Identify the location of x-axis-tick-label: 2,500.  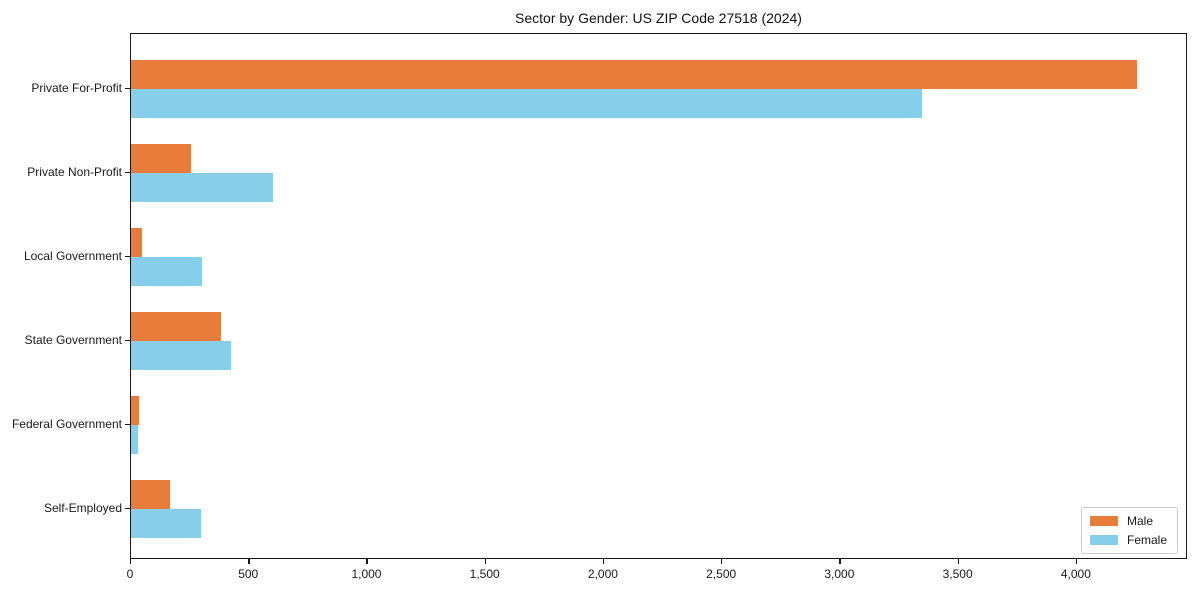
(721, 574).